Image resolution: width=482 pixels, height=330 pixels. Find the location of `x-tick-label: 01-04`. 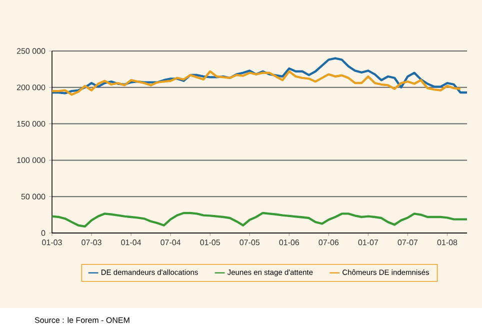

x-tick-label: 01-04 is located at coordinates (131, 243).